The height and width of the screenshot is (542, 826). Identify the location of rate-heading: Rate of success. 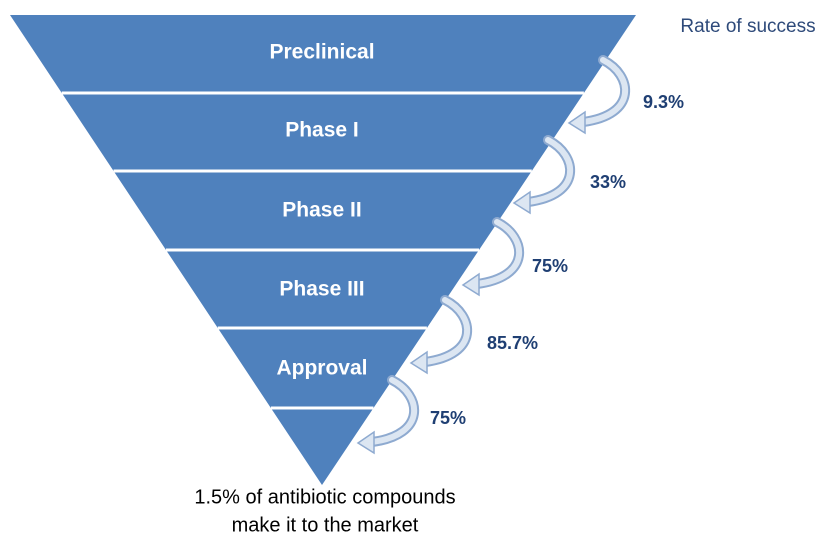
(747, 26).